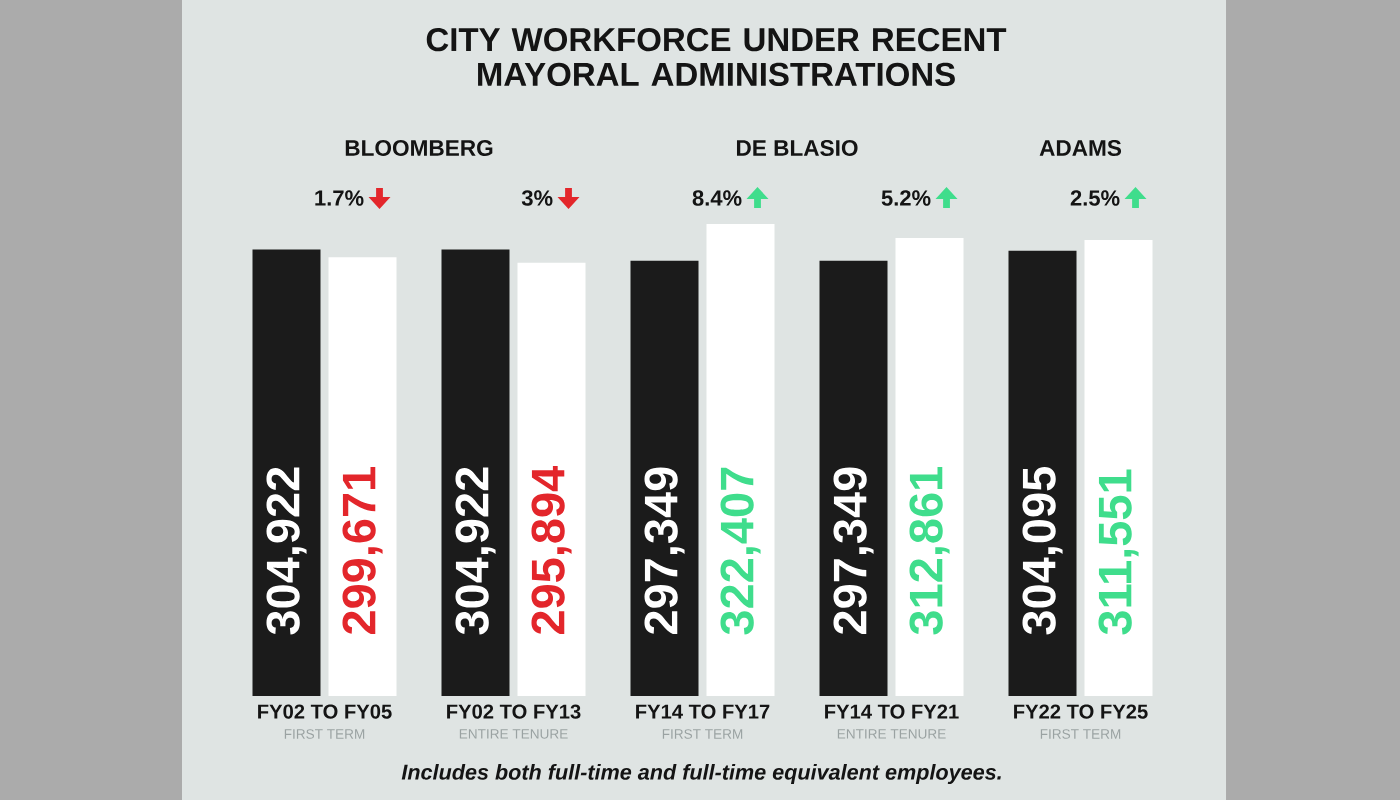  Describe the element at coordinates (1081, 711) in the screenshot. I see `x-tick-label: FY22 TO FY25` at that location.